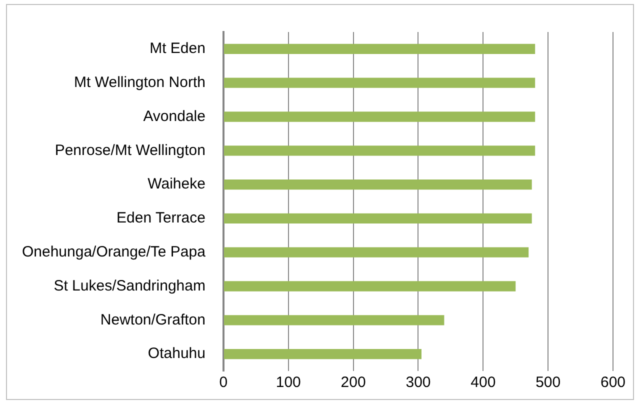 The image size is (641, 405). Describe the element at coordinates (613, 383) in the screenshot. I see `x-tick-label: 600` at that location.